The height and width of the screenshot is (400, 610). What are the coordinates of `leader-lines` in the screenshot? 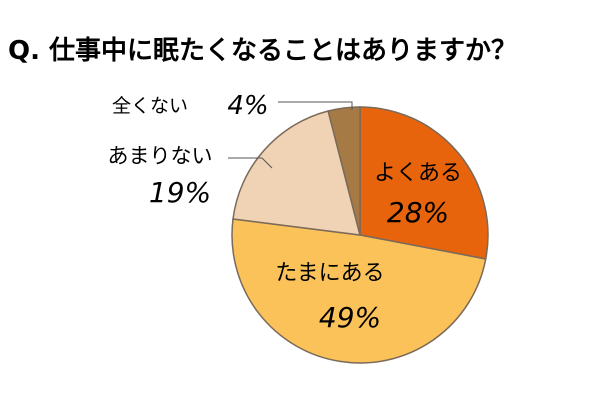 It's located at (290, 135).